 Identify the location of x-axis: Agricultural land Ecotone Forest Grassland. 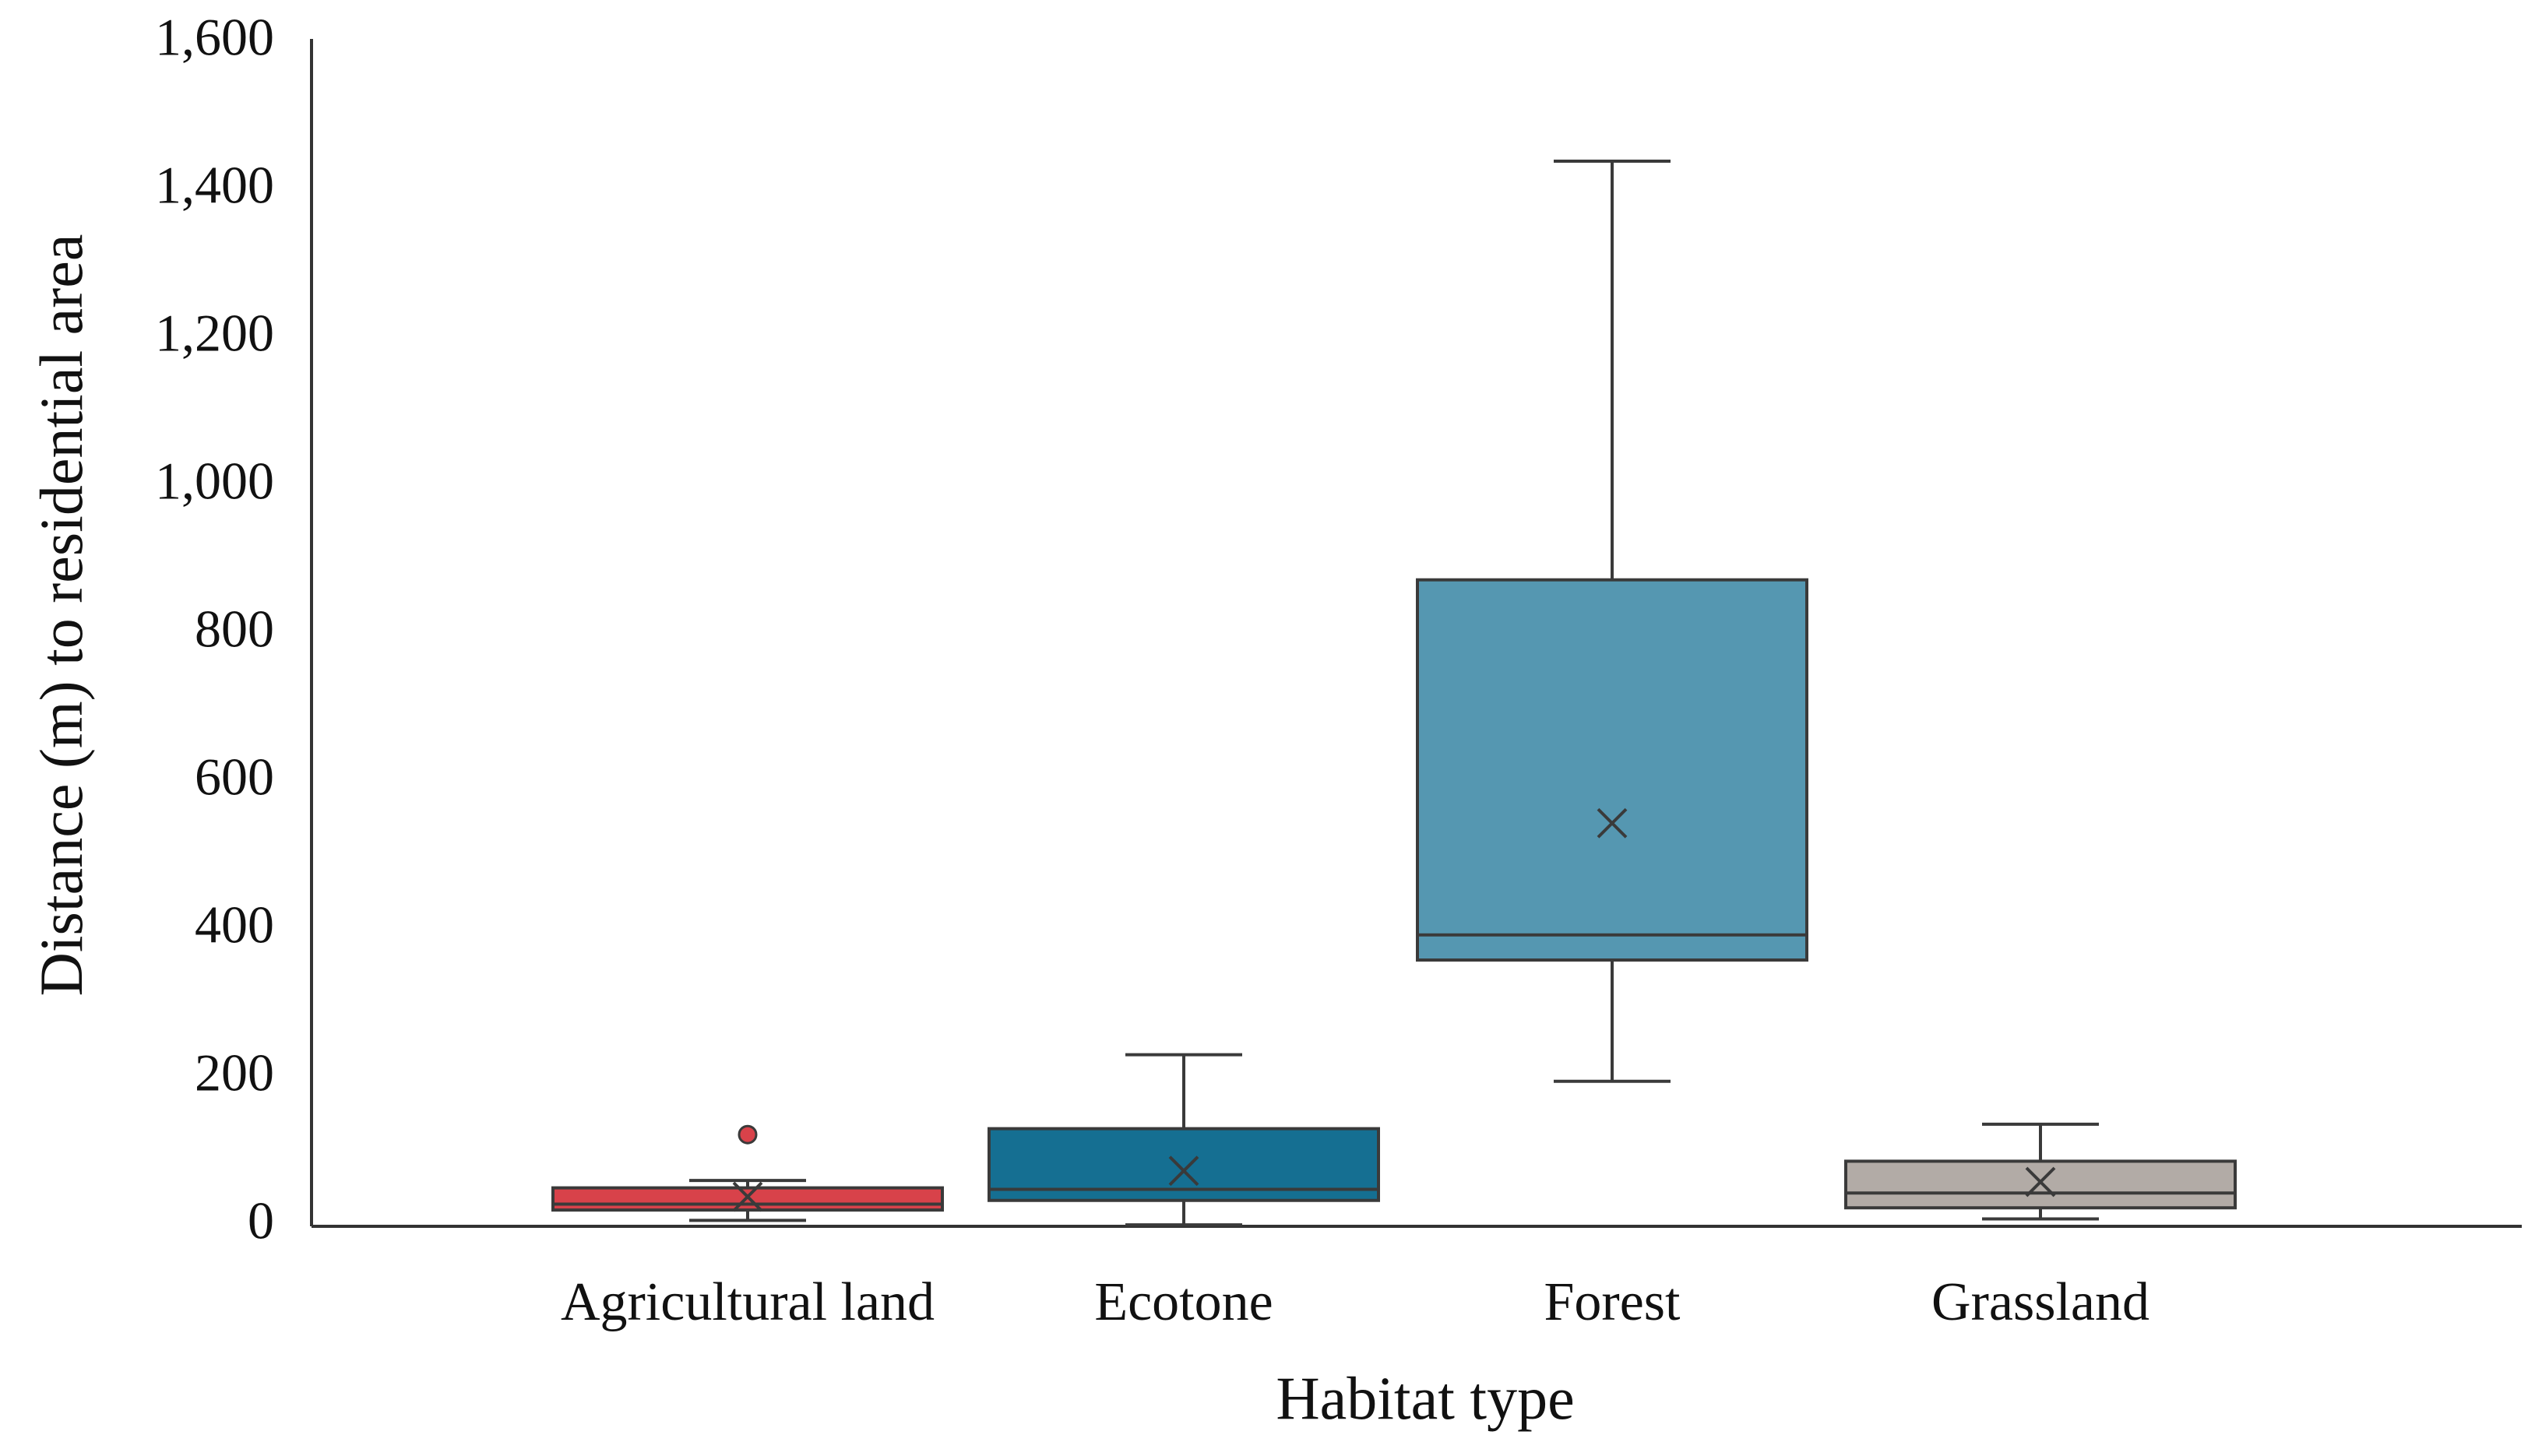
(1417, 1278).